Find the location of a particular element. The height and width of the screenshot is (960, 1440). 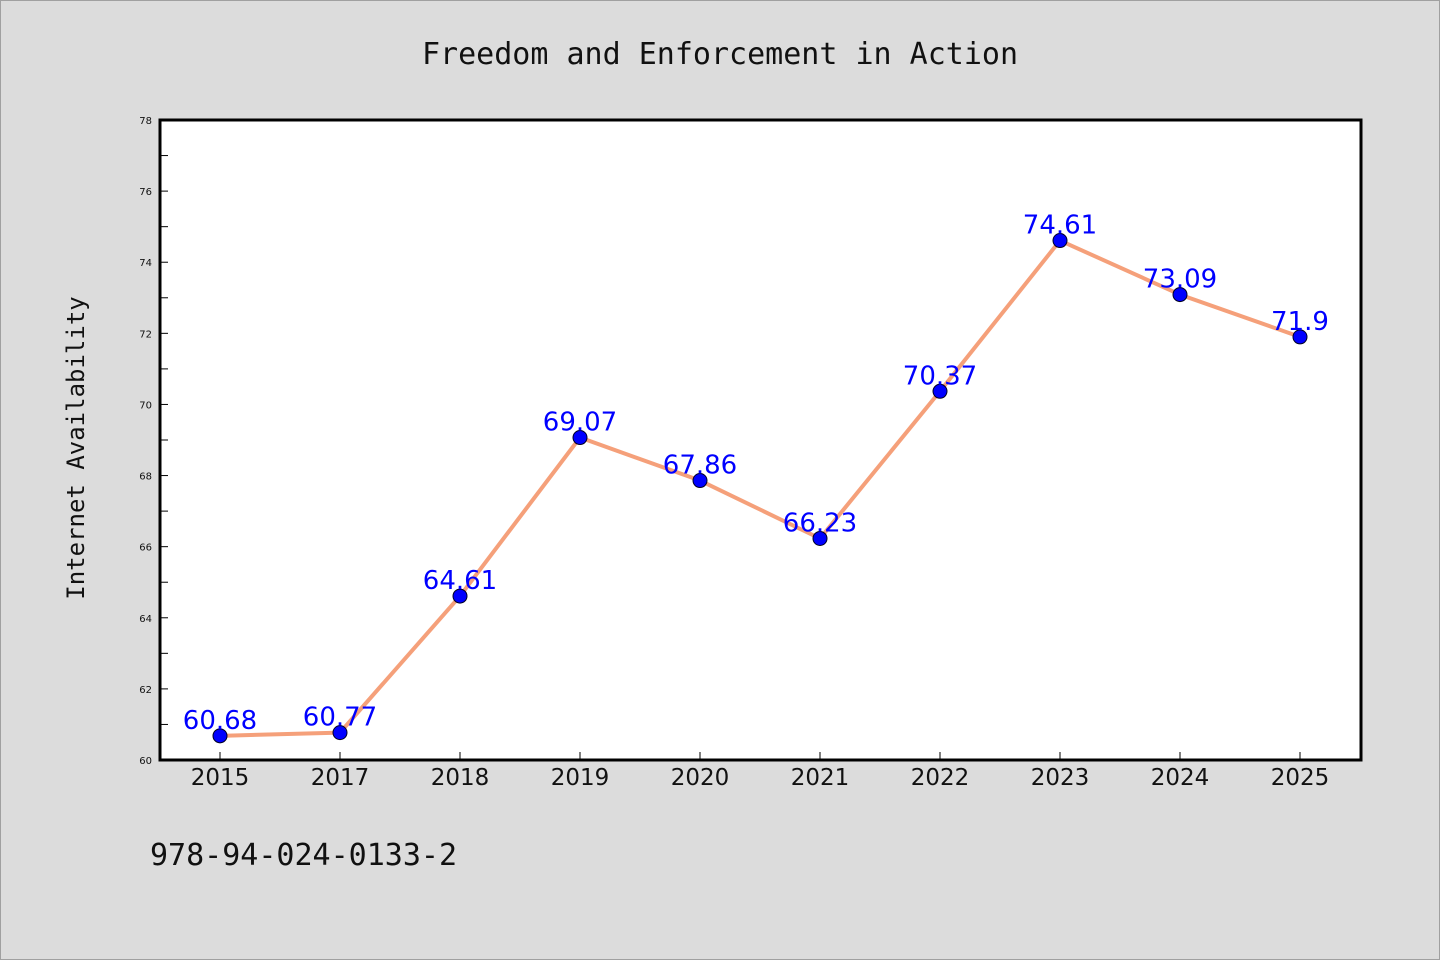

x-tick-label: 2019 is located at coordinates (580, 778).